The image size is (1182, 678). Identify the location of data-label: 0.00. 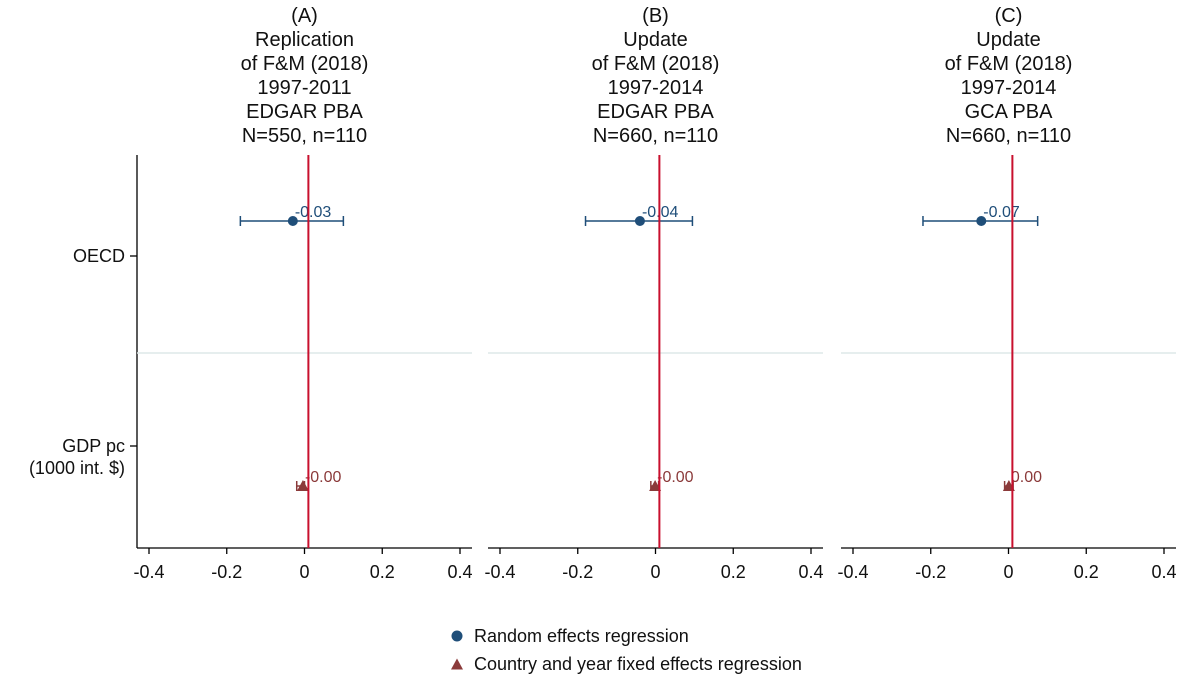
(1026, 477).